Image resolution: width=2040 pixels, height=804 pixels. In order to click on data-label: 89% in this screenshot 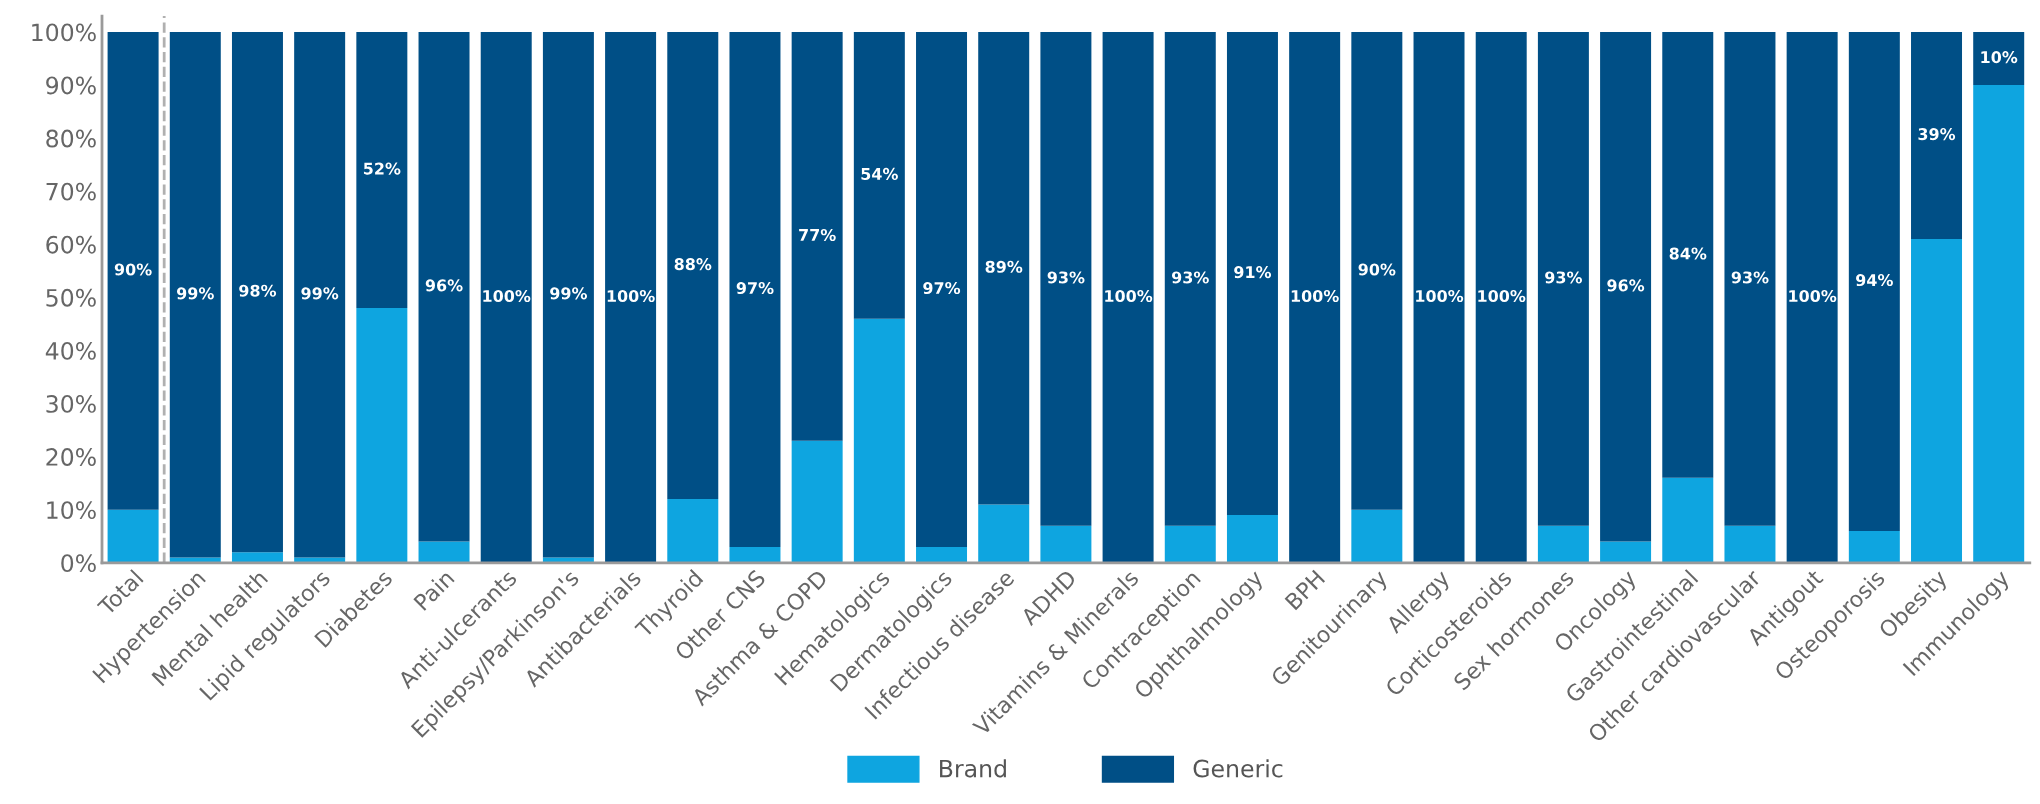, I will do `click(1004, 266)`.